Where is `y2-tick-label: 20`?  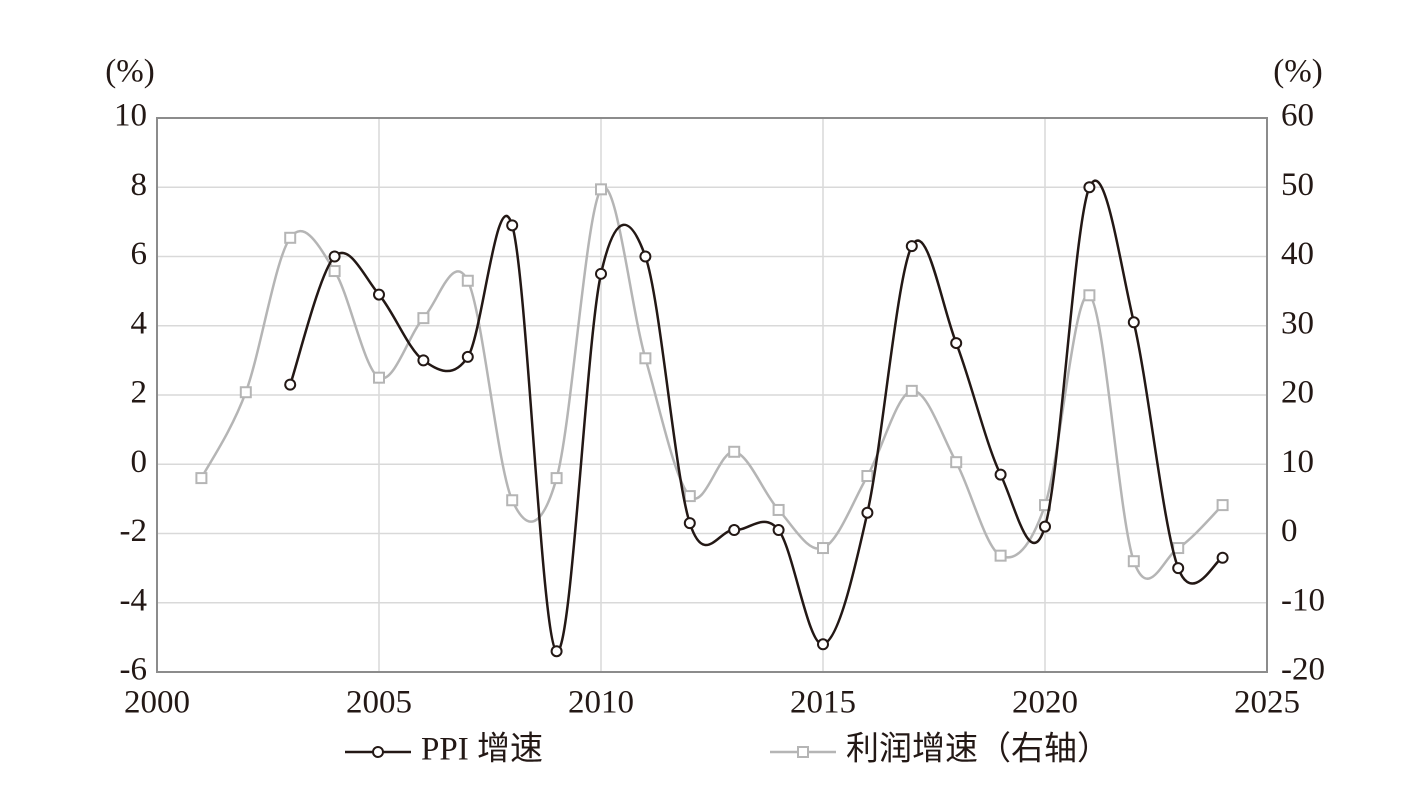 y2-tick-label: 20 is located at coordinates (1297, 393).